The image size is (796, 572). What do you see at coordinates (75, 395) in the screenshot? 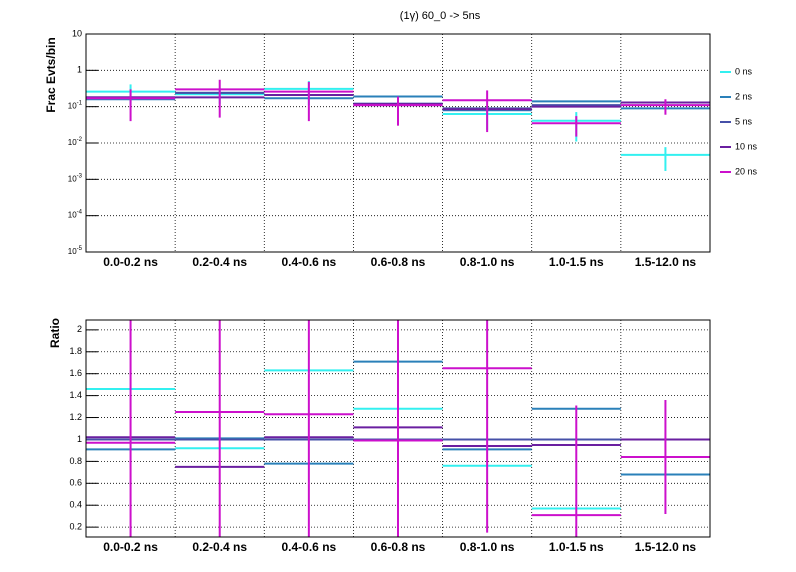
I see `y-tick-label: 1.4` at bounding box center [75, 395].